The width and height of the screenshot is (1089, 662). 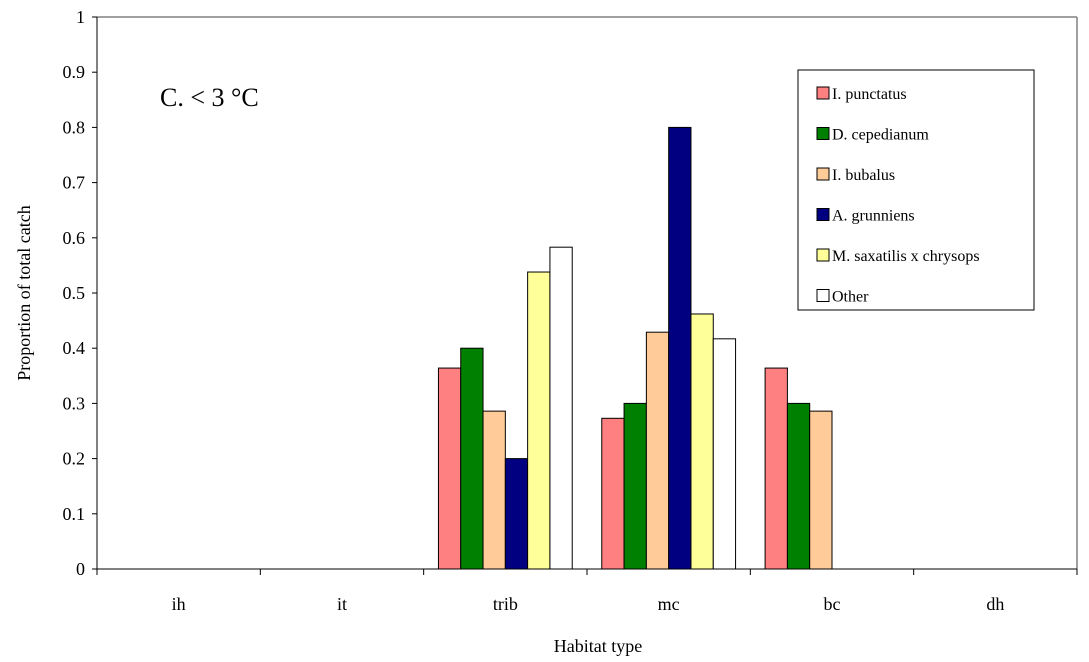 I want to click on y-tick-label: 0.4, so click(x=74, y=348).